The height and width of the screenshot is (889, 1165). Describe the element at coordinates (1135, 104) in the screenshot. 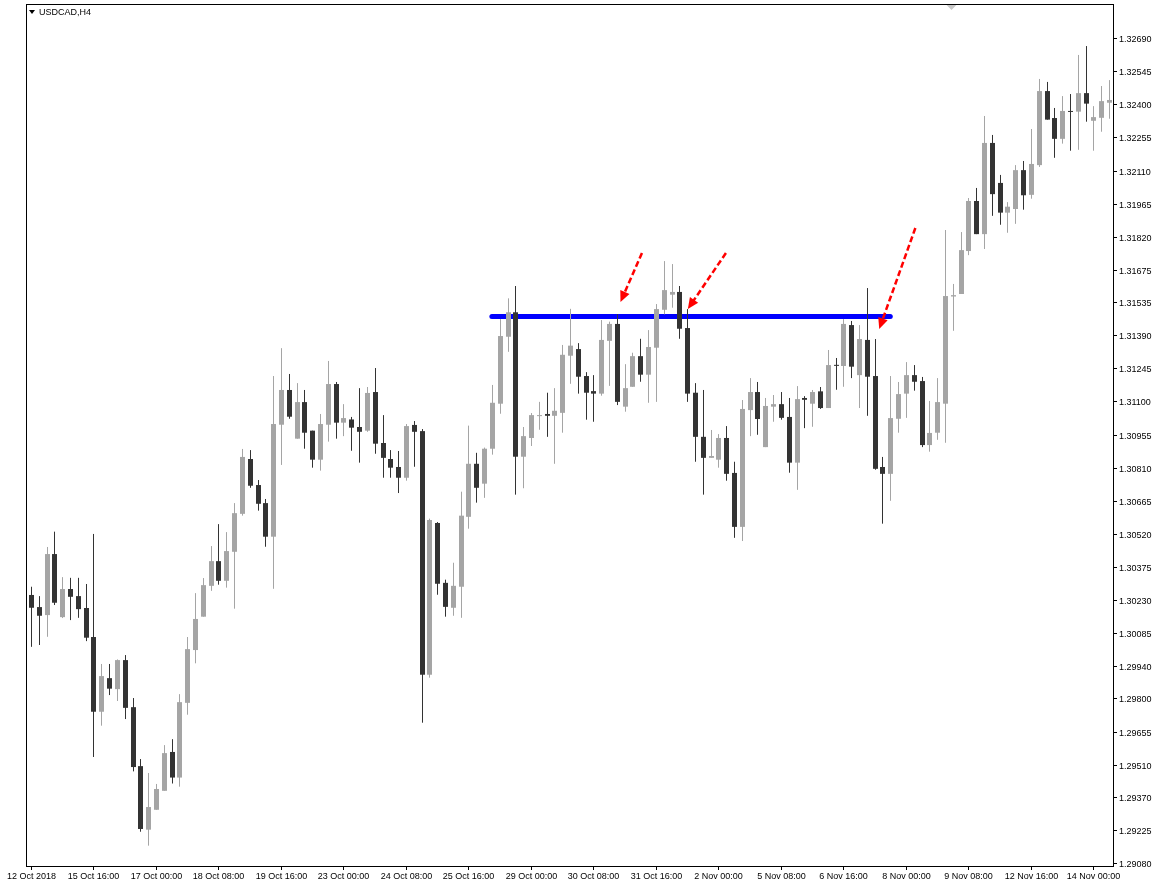

I see `y-tick-label: 1.32400` at that location.